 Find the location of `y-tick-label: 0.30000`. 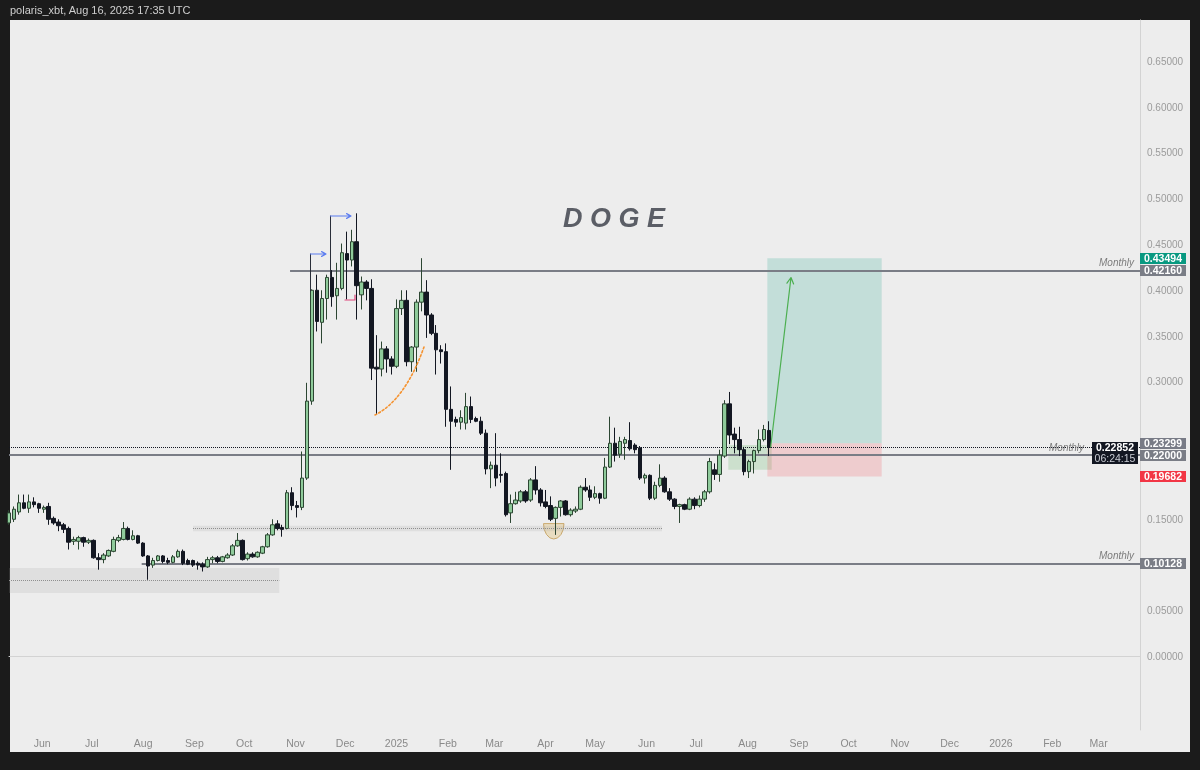

y-tick-label: 0.30000 is located at coordinates (1165, 382).